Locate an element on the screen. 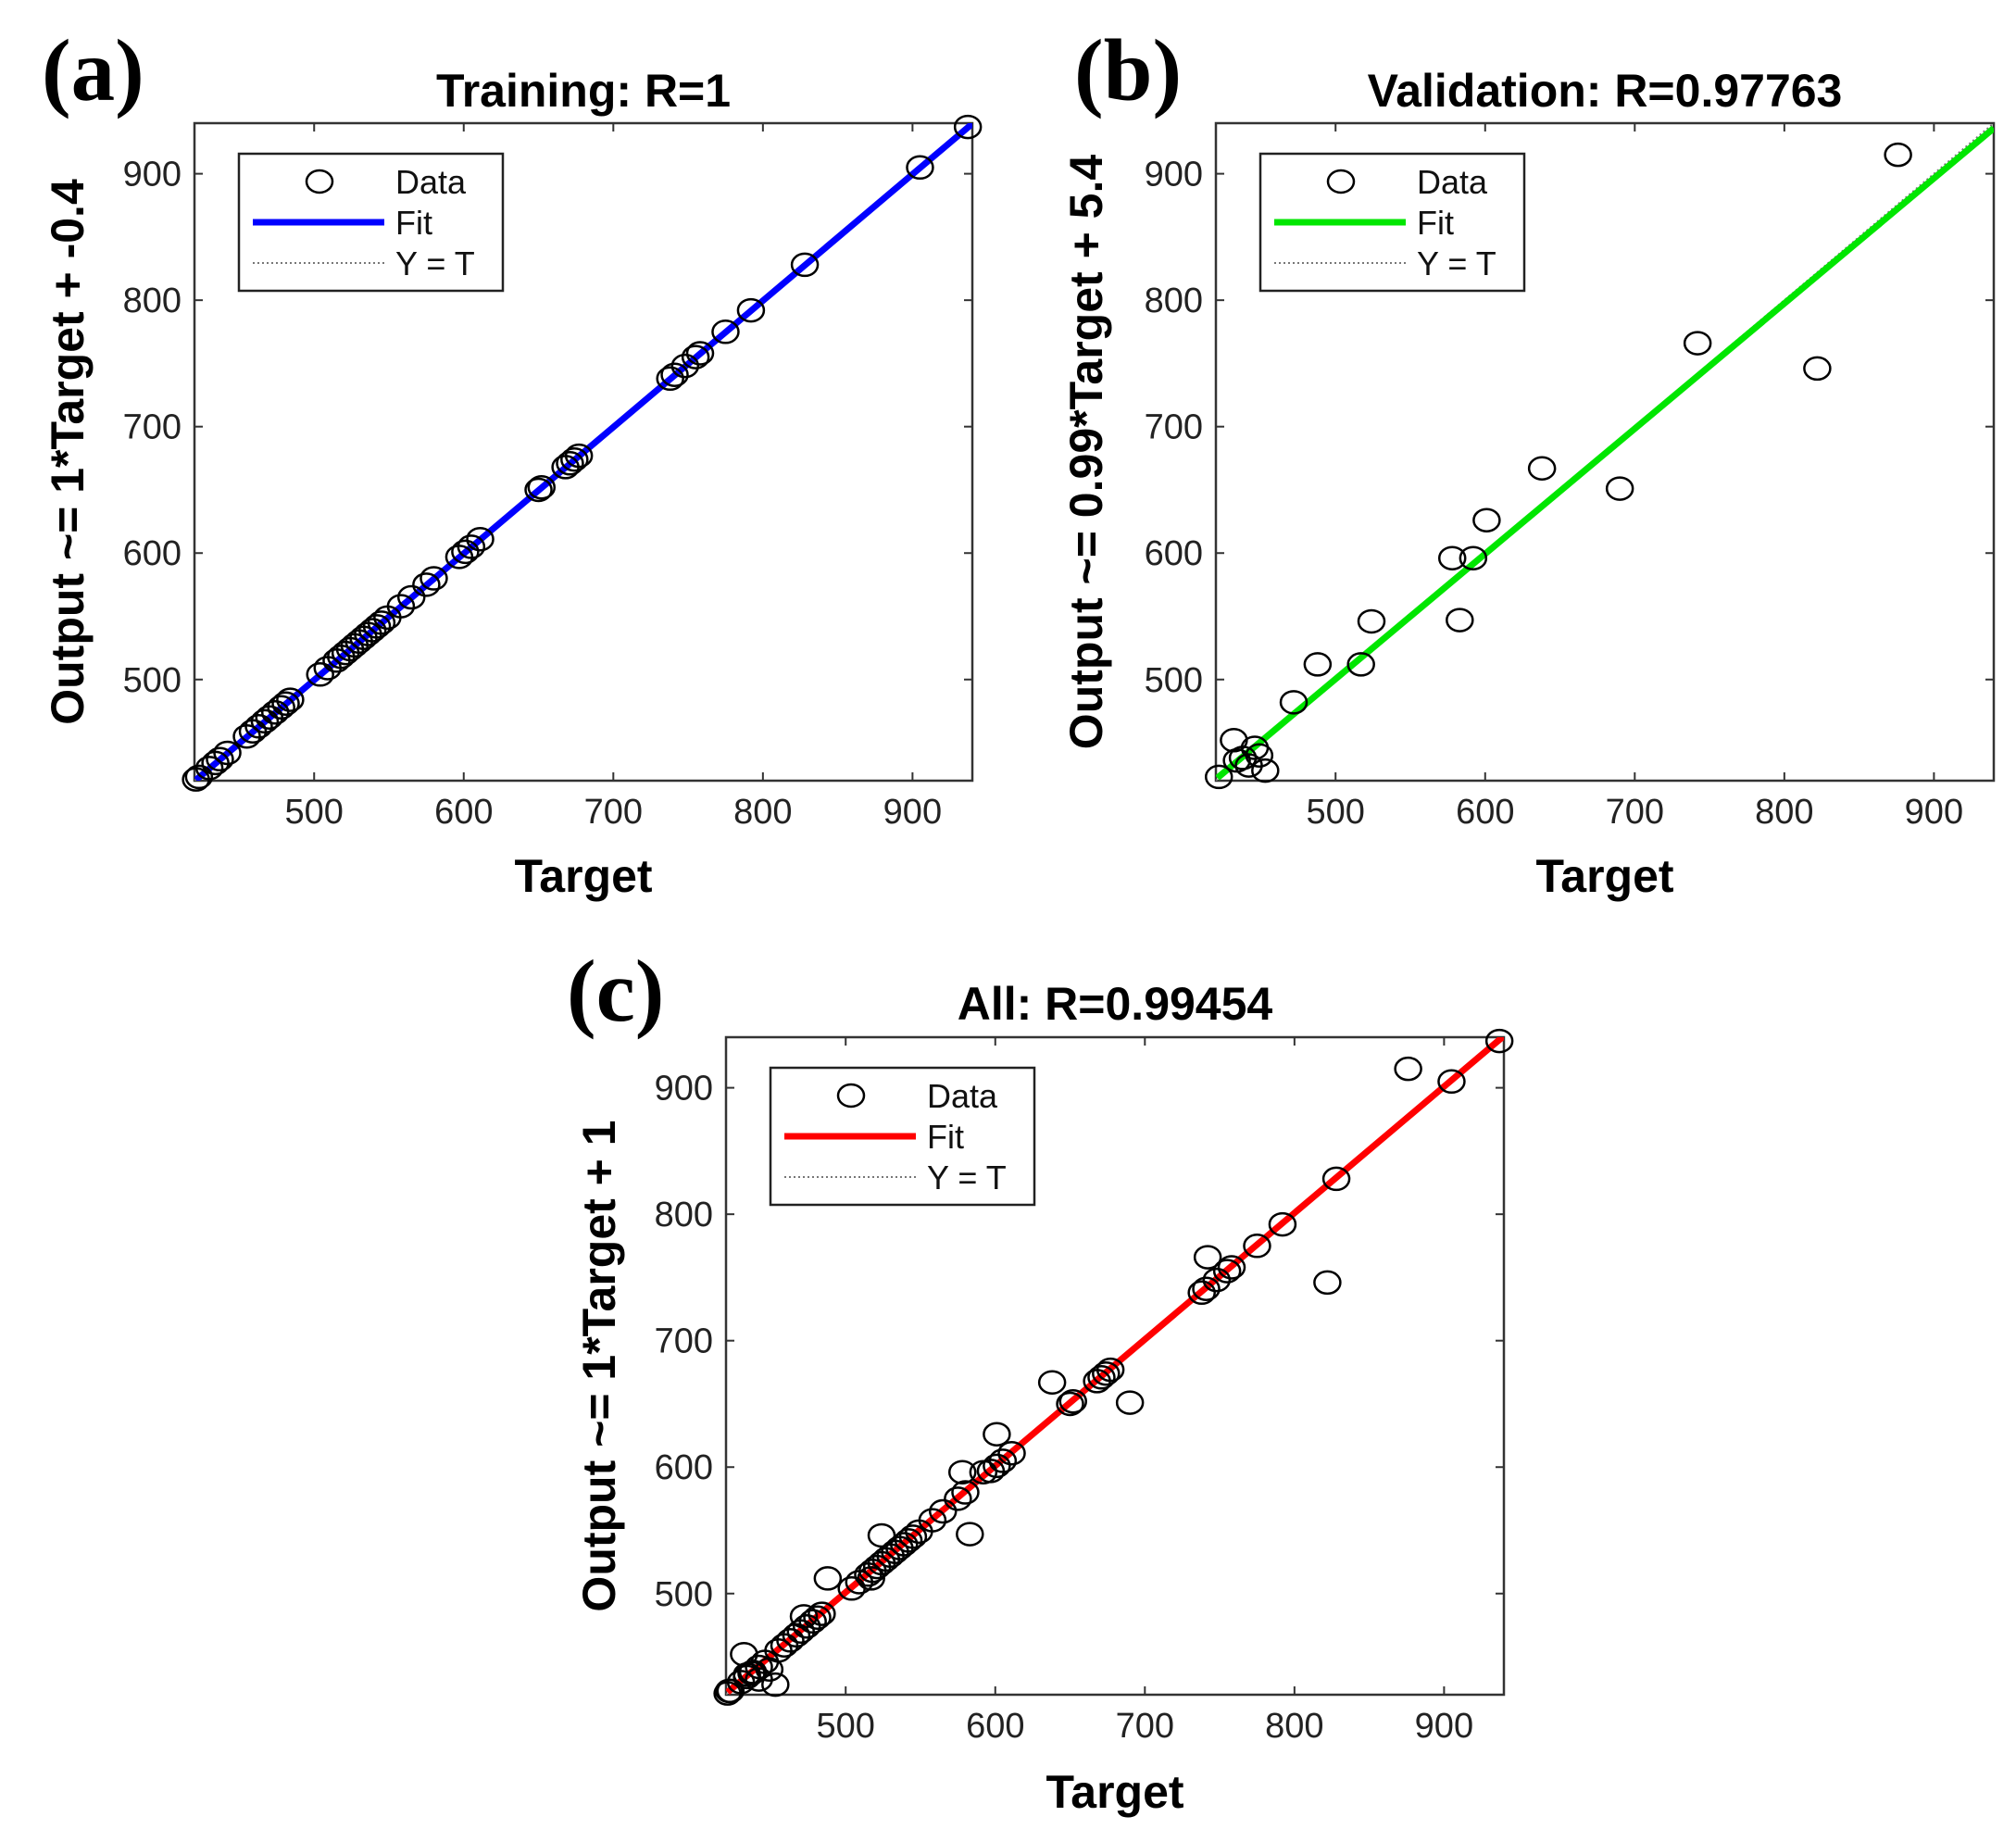  x-tick-label: 500 is located at coordinates (314, 812).